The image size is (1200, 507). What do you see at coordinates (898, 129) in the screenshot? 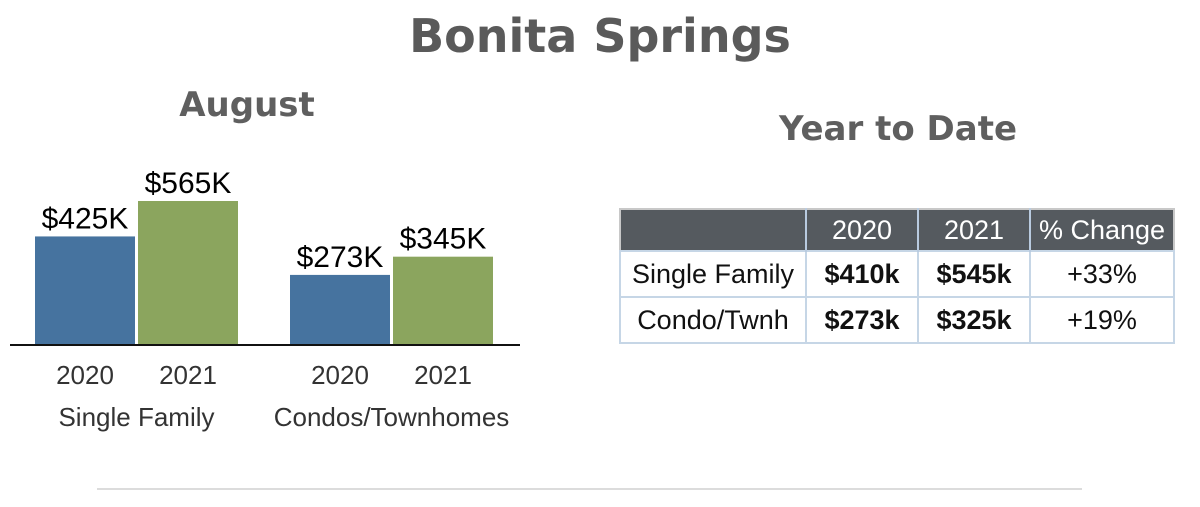
I see `ytd-title: Year to Date` at bounding box center [898, 129].